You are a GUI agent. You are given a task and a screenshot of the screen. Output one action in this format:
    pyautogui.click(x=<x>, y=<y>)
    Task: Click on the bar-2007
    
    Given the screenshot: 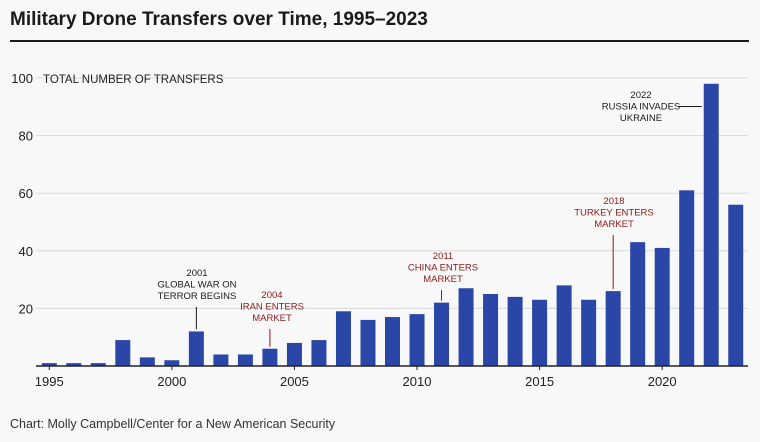 What is the action you would take?
    pyautogui.click(x=343, y=338)
    